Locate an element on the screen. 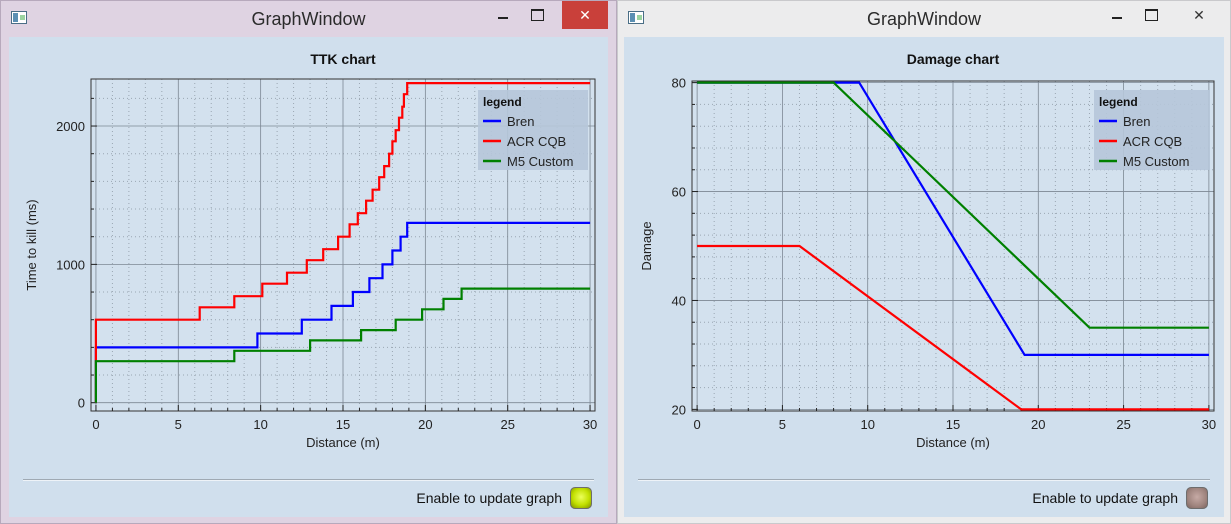  chart-title: TTK chart is located at coordinates (343, 59).